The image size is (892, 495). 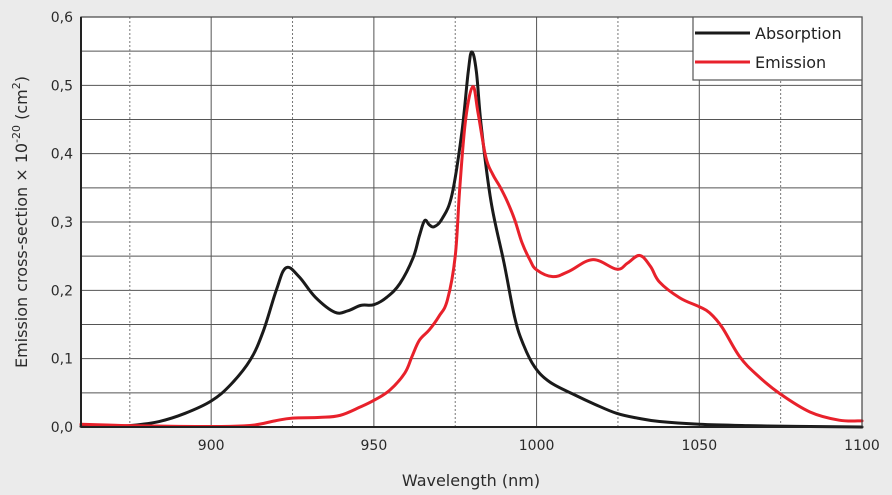 I want to click on y-axis-title-unit-exponent: 2, so click(x=16, y=85).